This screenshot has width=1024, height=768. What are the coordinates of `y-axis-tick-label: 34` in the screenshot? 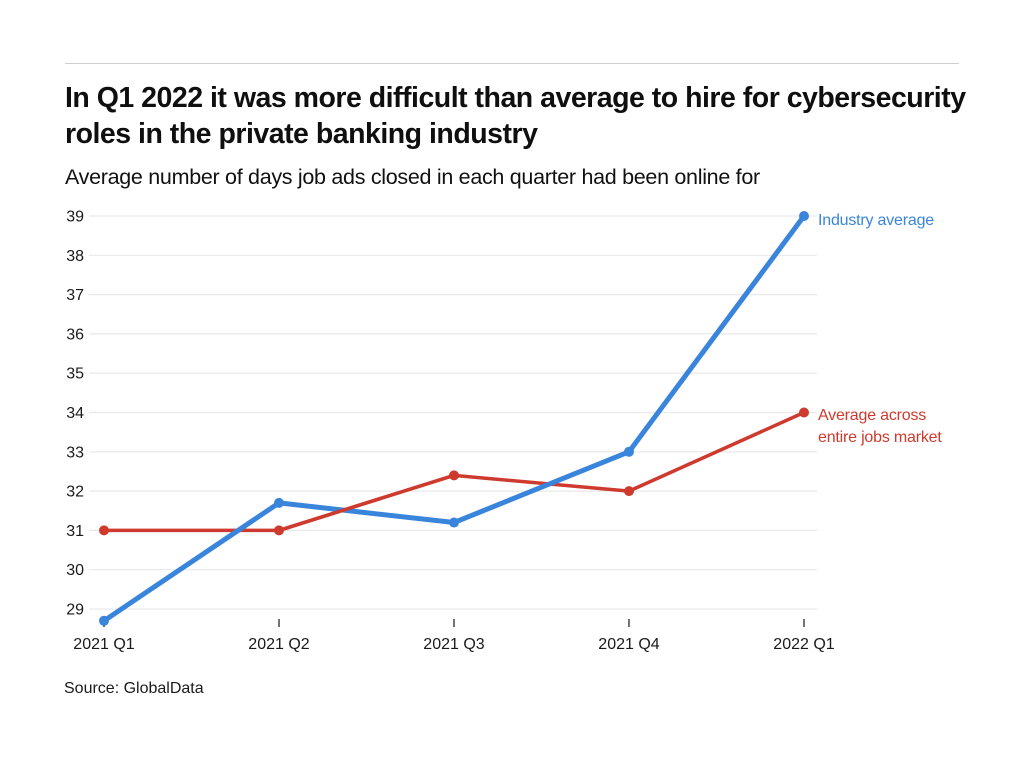 It's located at (75, 413).